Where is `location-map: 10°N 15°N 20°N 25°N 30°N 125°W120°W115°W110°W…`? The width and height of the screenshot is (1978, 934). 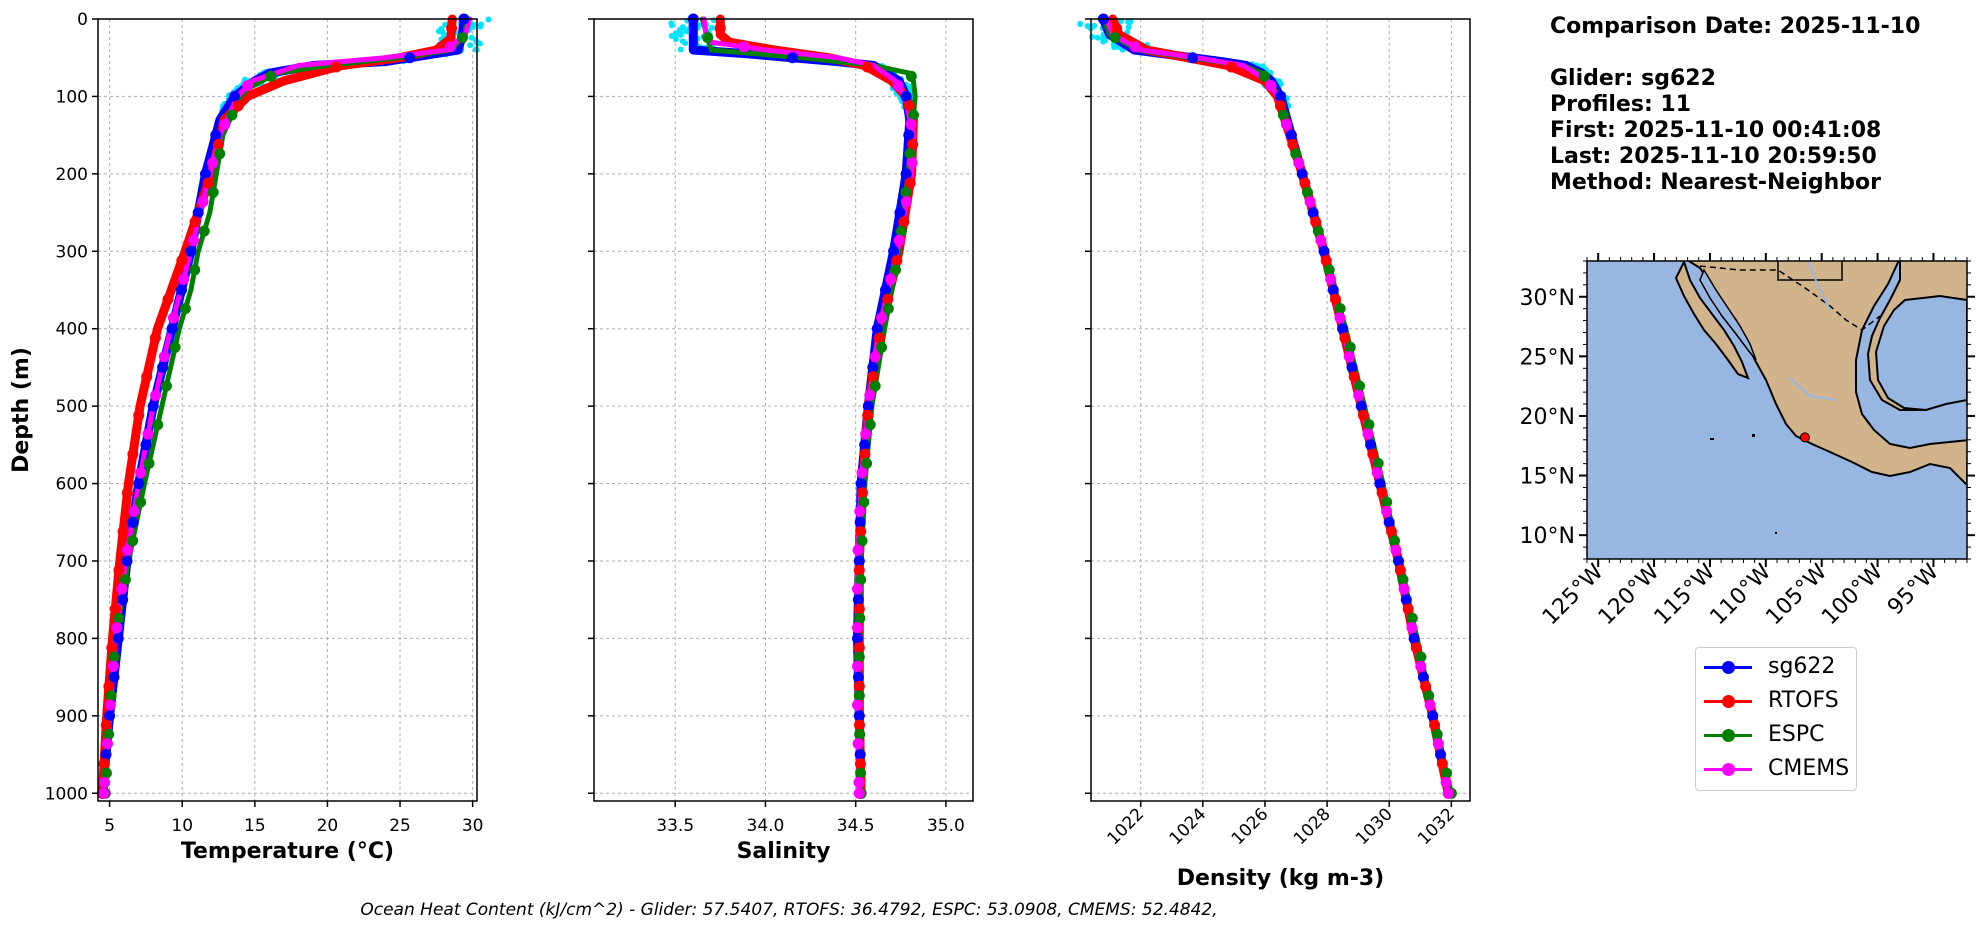
location-map: 10°N 15°N 20°N 25°N 30°N 125°W120°W115°W110°W… is located at coordinates (1747, 441).